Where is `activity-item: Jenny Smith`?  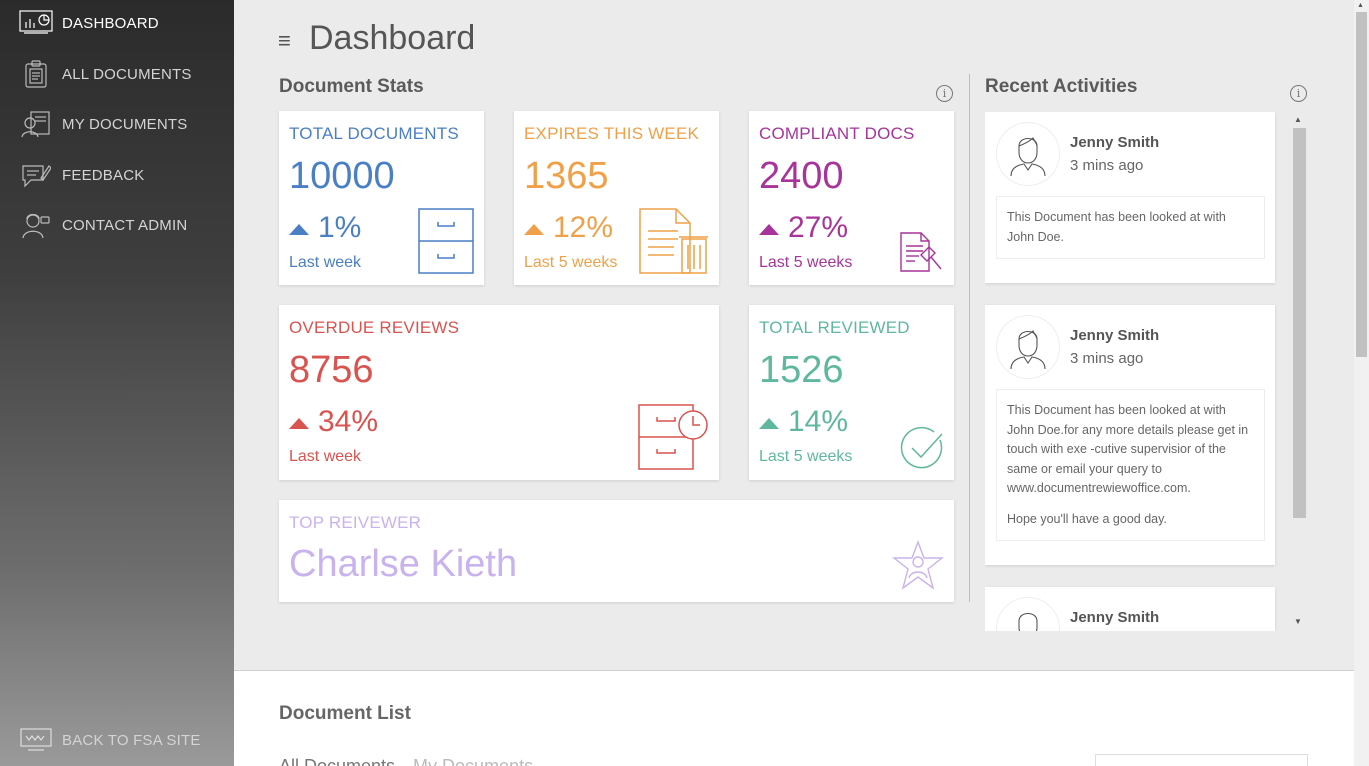
activity-item: Jenny Smith is located at coordinates (1130, 609).